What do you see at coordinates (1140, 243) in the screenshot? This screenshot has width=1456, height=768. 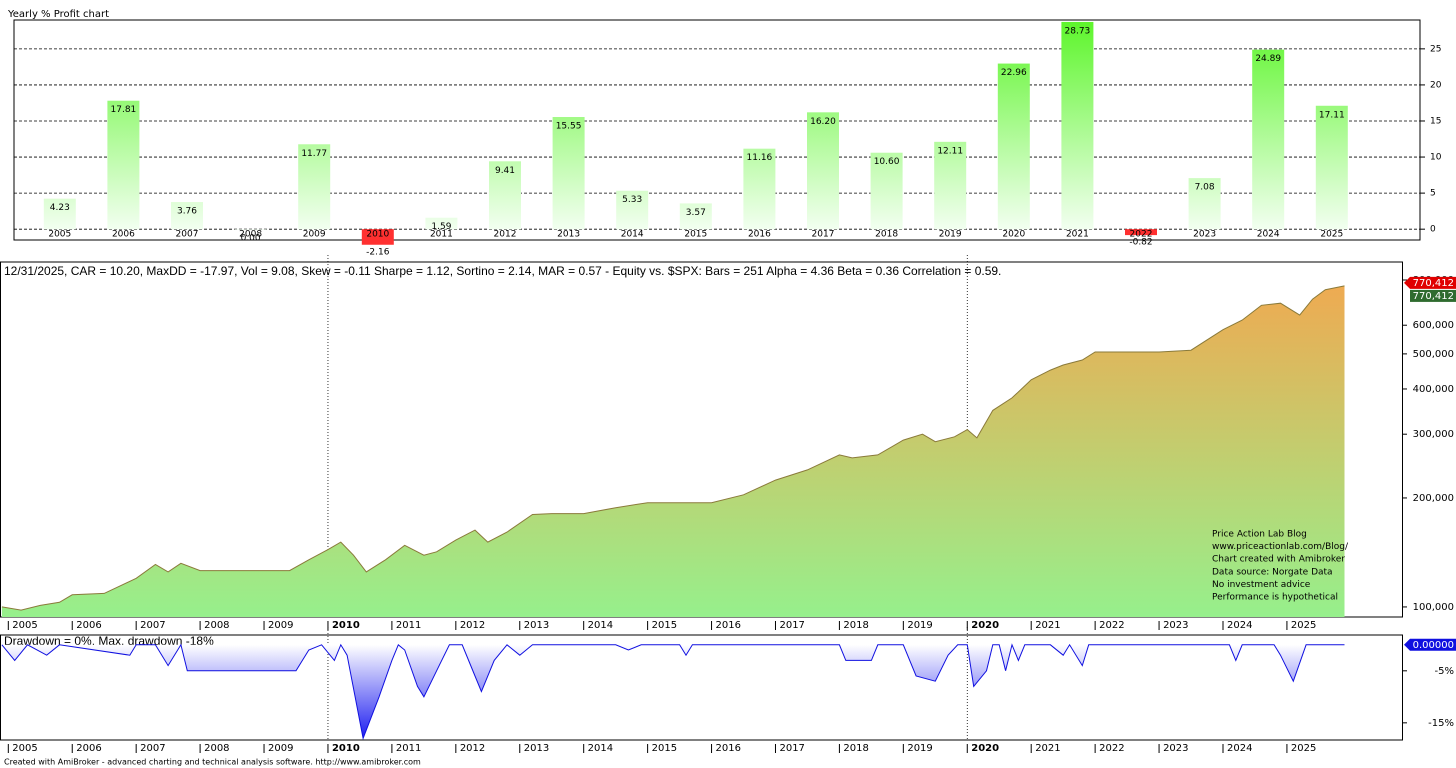 I see `value-label: -0.82` at bounding box center [1140, 243].